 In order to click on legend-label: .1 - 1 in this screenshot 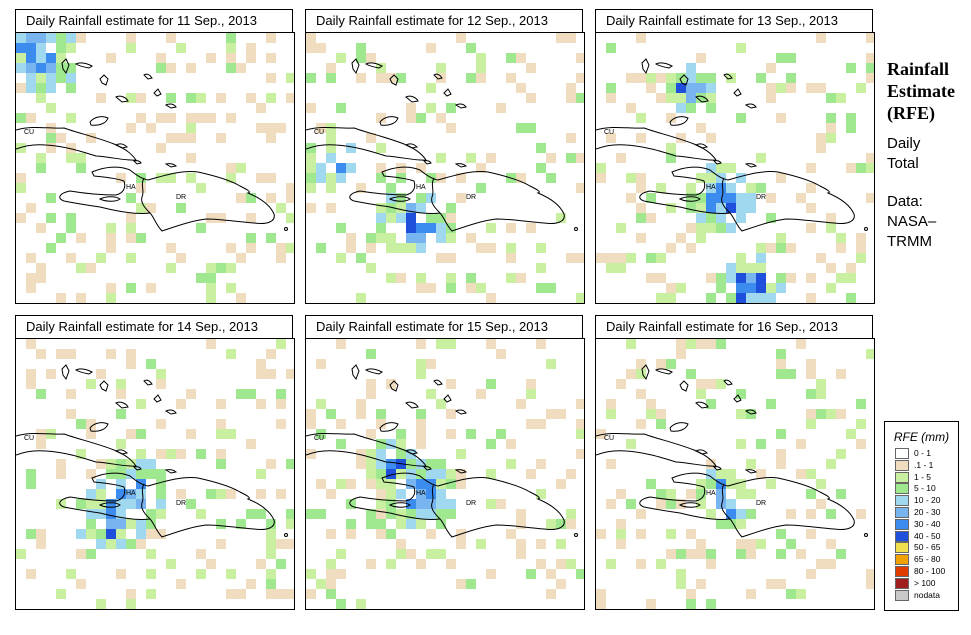, I will do `click(924, 464)`.